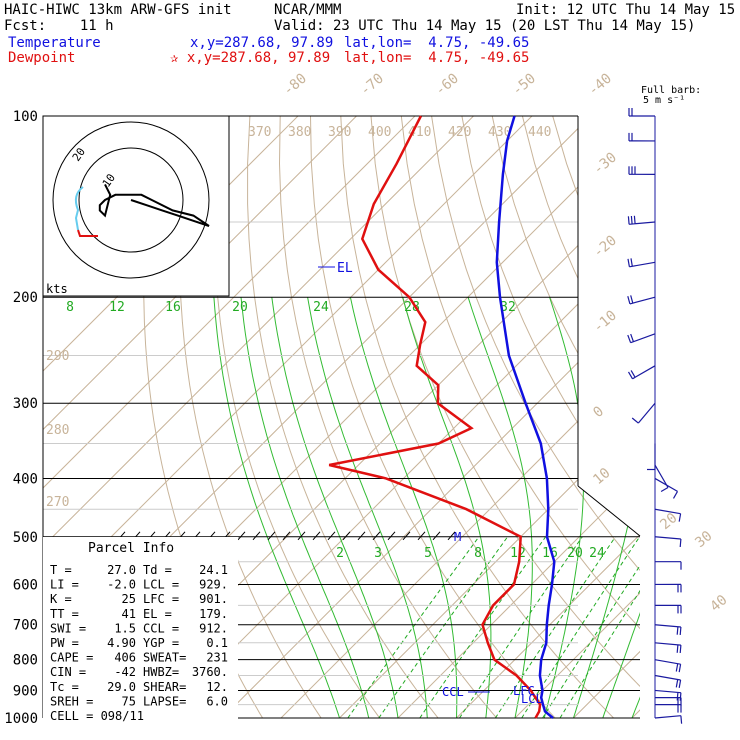 This screenshot has height=740, width=740. What do you see at coordinates (157, 570) in the screenshot?
I see `parcel-info-key: Td =` at bounding box center [157, 570].